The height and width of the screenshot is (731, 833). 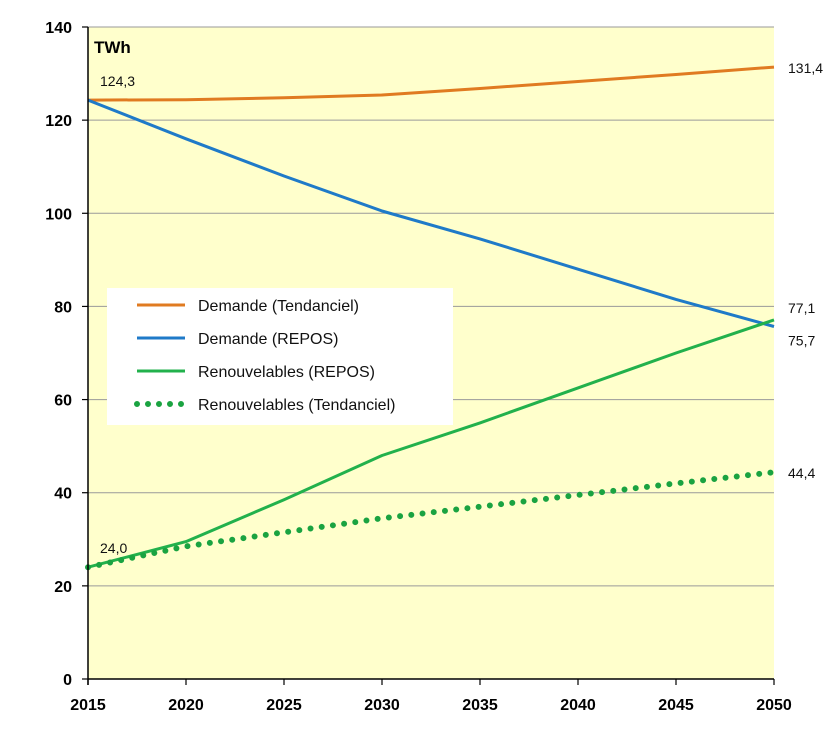 What do you see at coordinates (801, 340) in the screenshot?
I see `data-label-3: 75,7` at bounding box center [801, 340].